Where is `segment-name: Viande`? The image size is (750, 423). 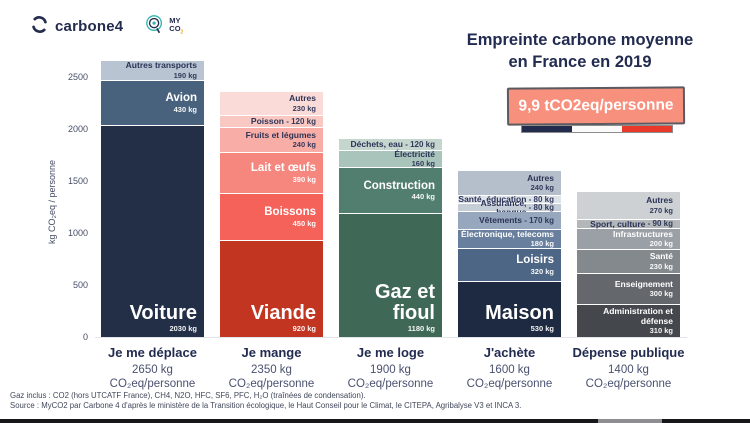
segment-name: Viande is located at coordinates (283, 313).